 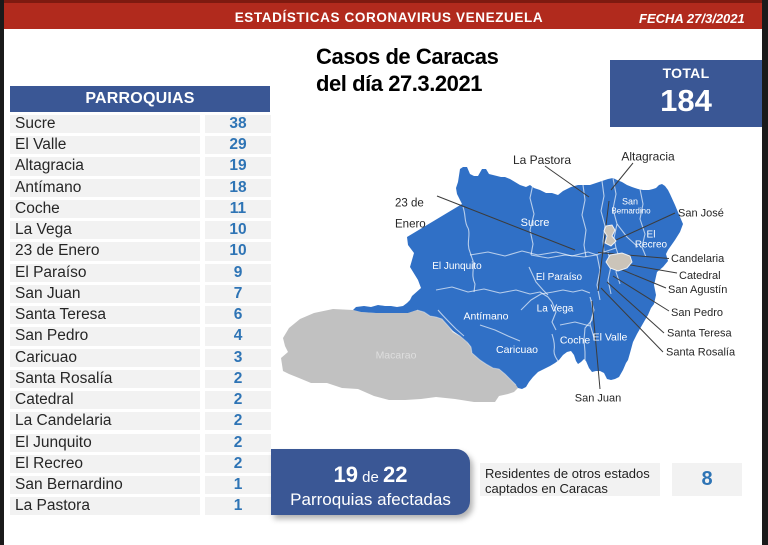 I want to click on svg-text: San Pedro, so click(x=697, y=313).